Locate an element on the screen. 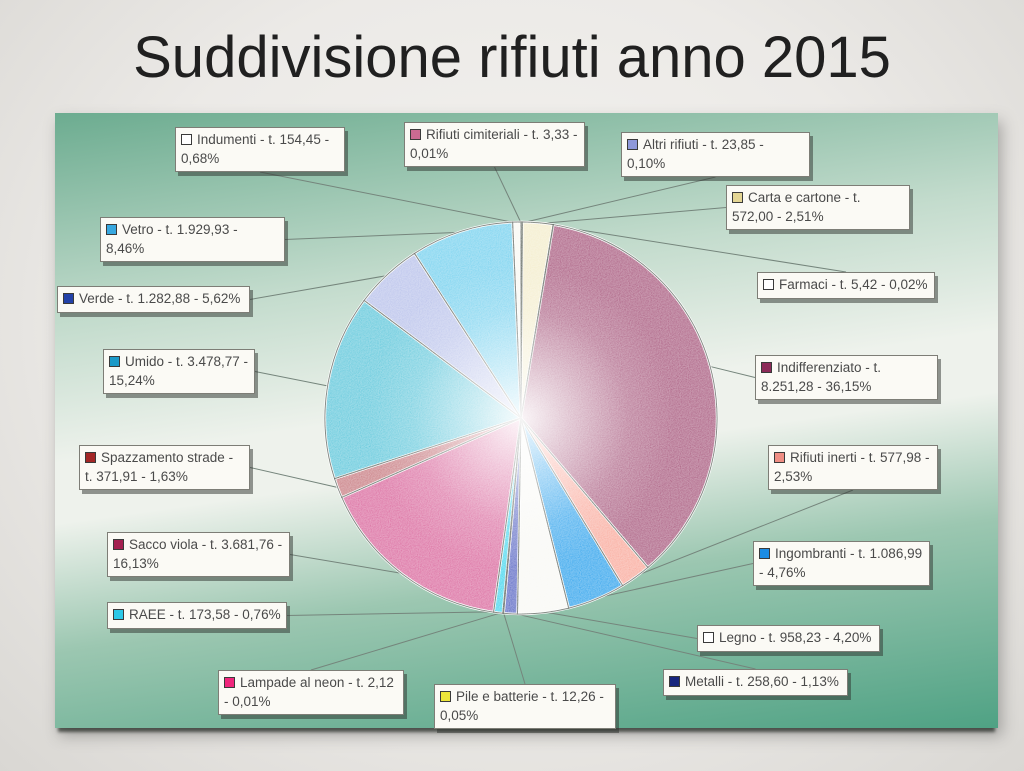 The height and width of the screenshot is (771, 1024). legend-swatch-metalli is located at coordinates (674, 681).